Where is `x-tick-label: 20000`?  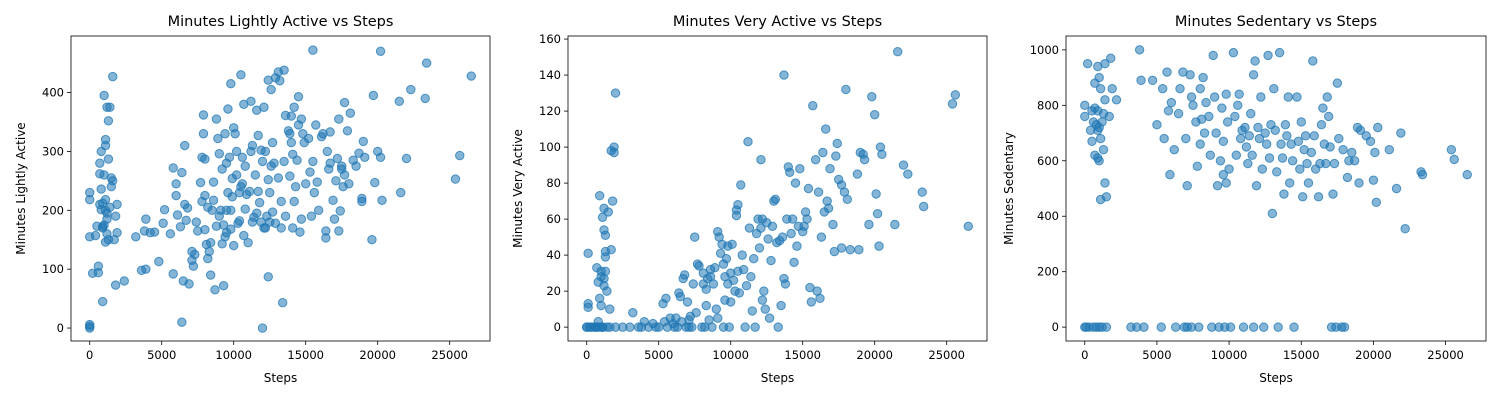
x-tick-label: 20000 is located at coordinates (377, 355).